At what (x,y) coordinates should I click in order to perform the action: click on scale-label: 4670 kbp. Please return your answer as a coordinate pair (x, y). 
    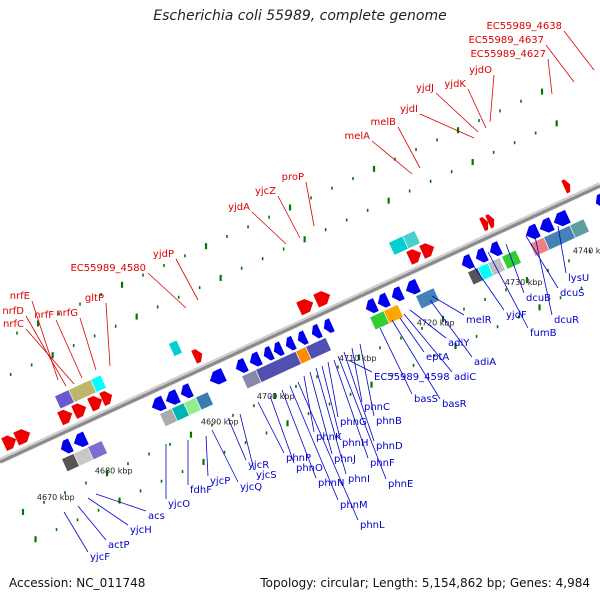
    Looking at the image, I should click on (56, 497).